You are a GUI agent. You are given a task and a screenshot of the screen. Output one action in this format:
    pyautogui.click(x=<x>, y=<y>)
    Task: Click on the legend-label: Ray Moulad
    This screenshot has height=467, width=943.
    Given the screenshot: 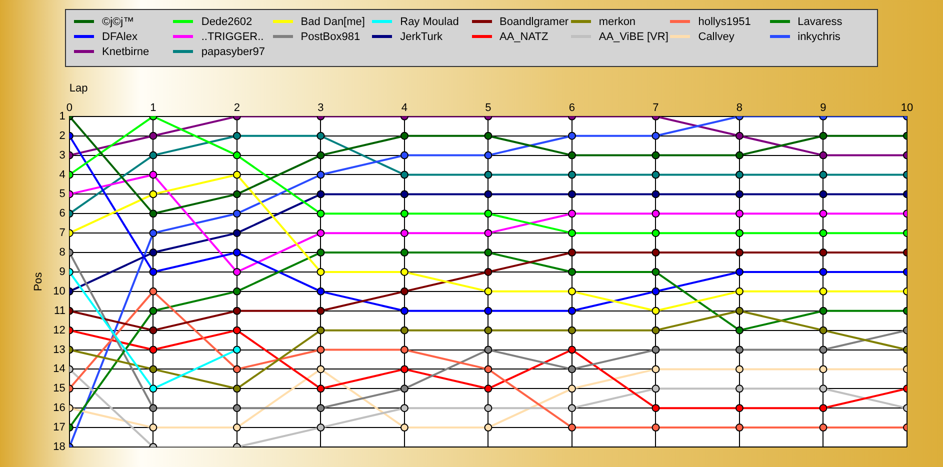 What is the action you would take?
    pyautogui.click(x=429, y=22)
    